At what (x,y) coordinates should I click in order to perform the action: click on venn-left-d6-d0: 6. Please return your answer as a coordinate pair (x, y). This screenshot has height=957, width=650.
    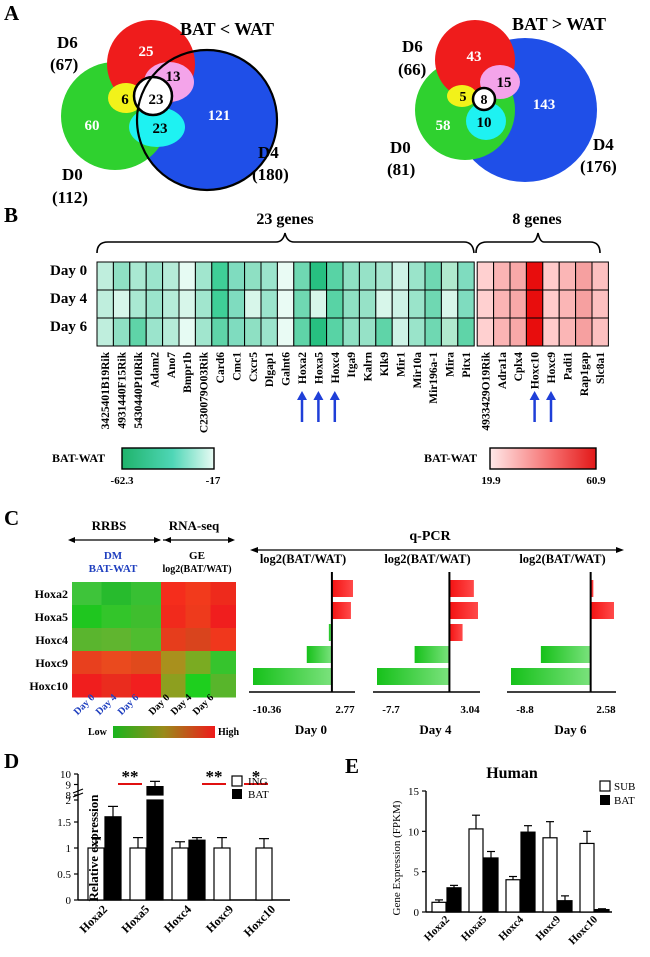
    Looking at the image, I should click on (125, 100).